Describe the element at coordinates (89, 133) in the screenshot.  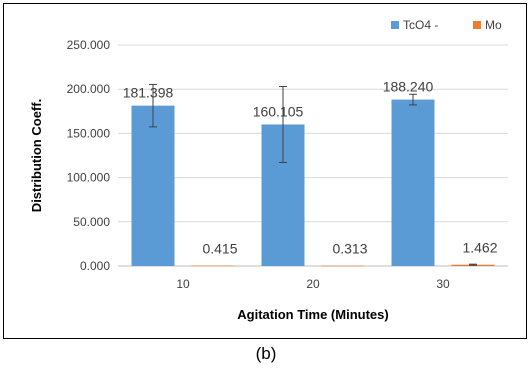
I see `y-tick-label: 150.000` at that location.